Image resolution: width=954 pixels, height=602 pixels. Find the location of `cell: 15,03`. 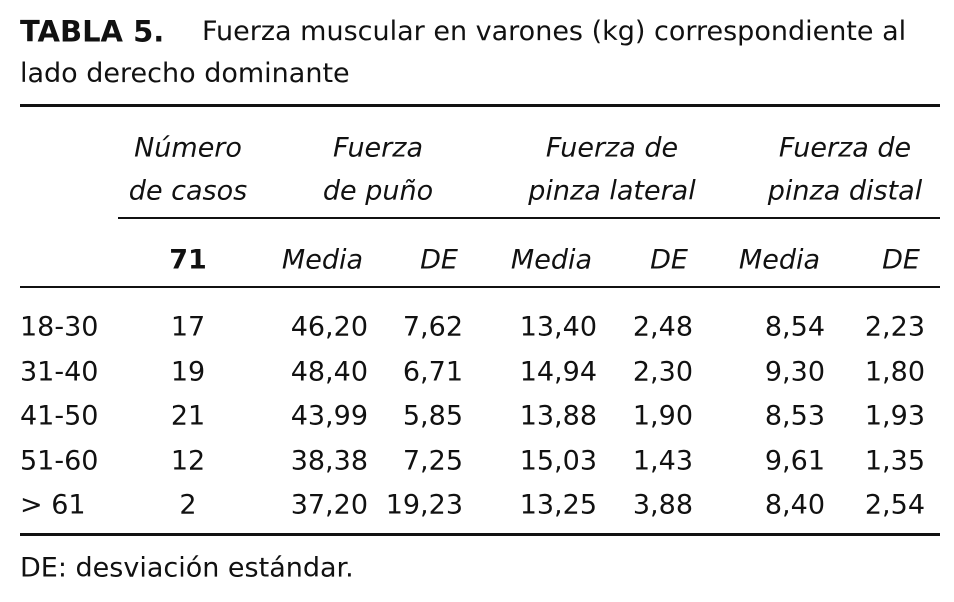

cell: 15,03 is located at coordinates (558, 460).